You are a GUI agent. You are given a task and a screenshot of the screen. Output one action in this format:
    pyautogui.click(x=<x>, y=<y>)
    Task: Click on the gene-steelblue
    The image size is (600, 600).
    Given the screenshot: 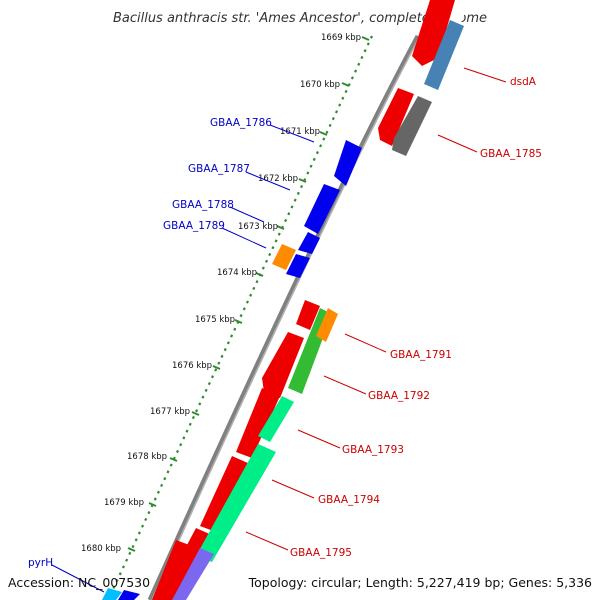 What is the action you would take?
    pyautogui.click(x=444, y=55)
    